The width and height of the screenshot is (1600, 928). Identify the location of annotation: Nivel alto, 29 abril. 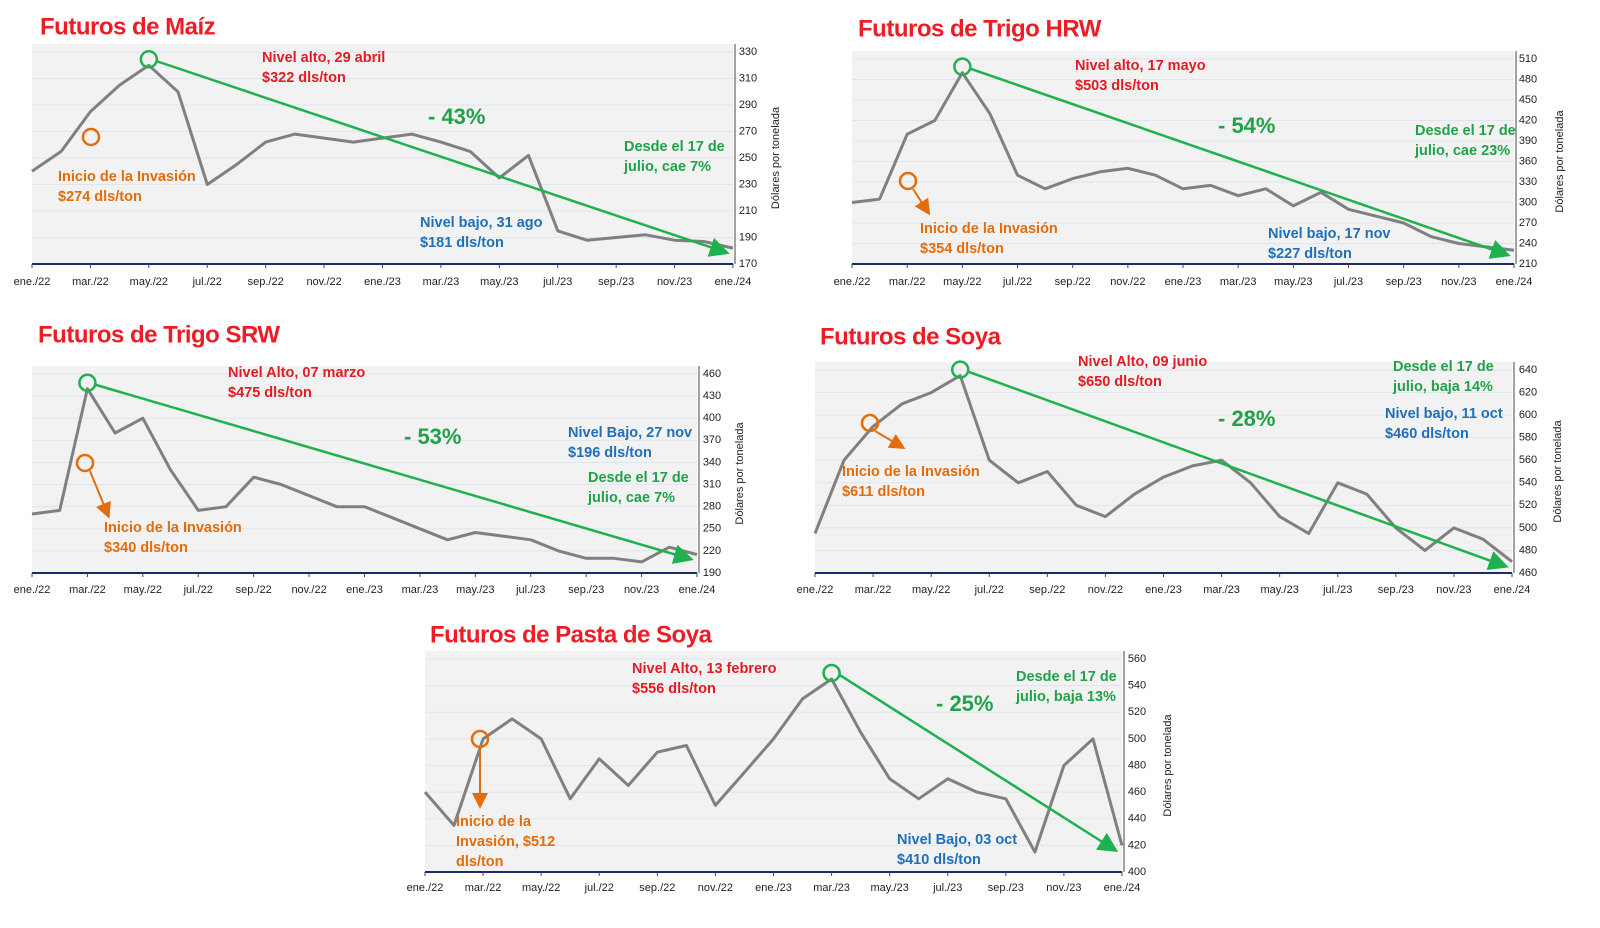
(323, 58).